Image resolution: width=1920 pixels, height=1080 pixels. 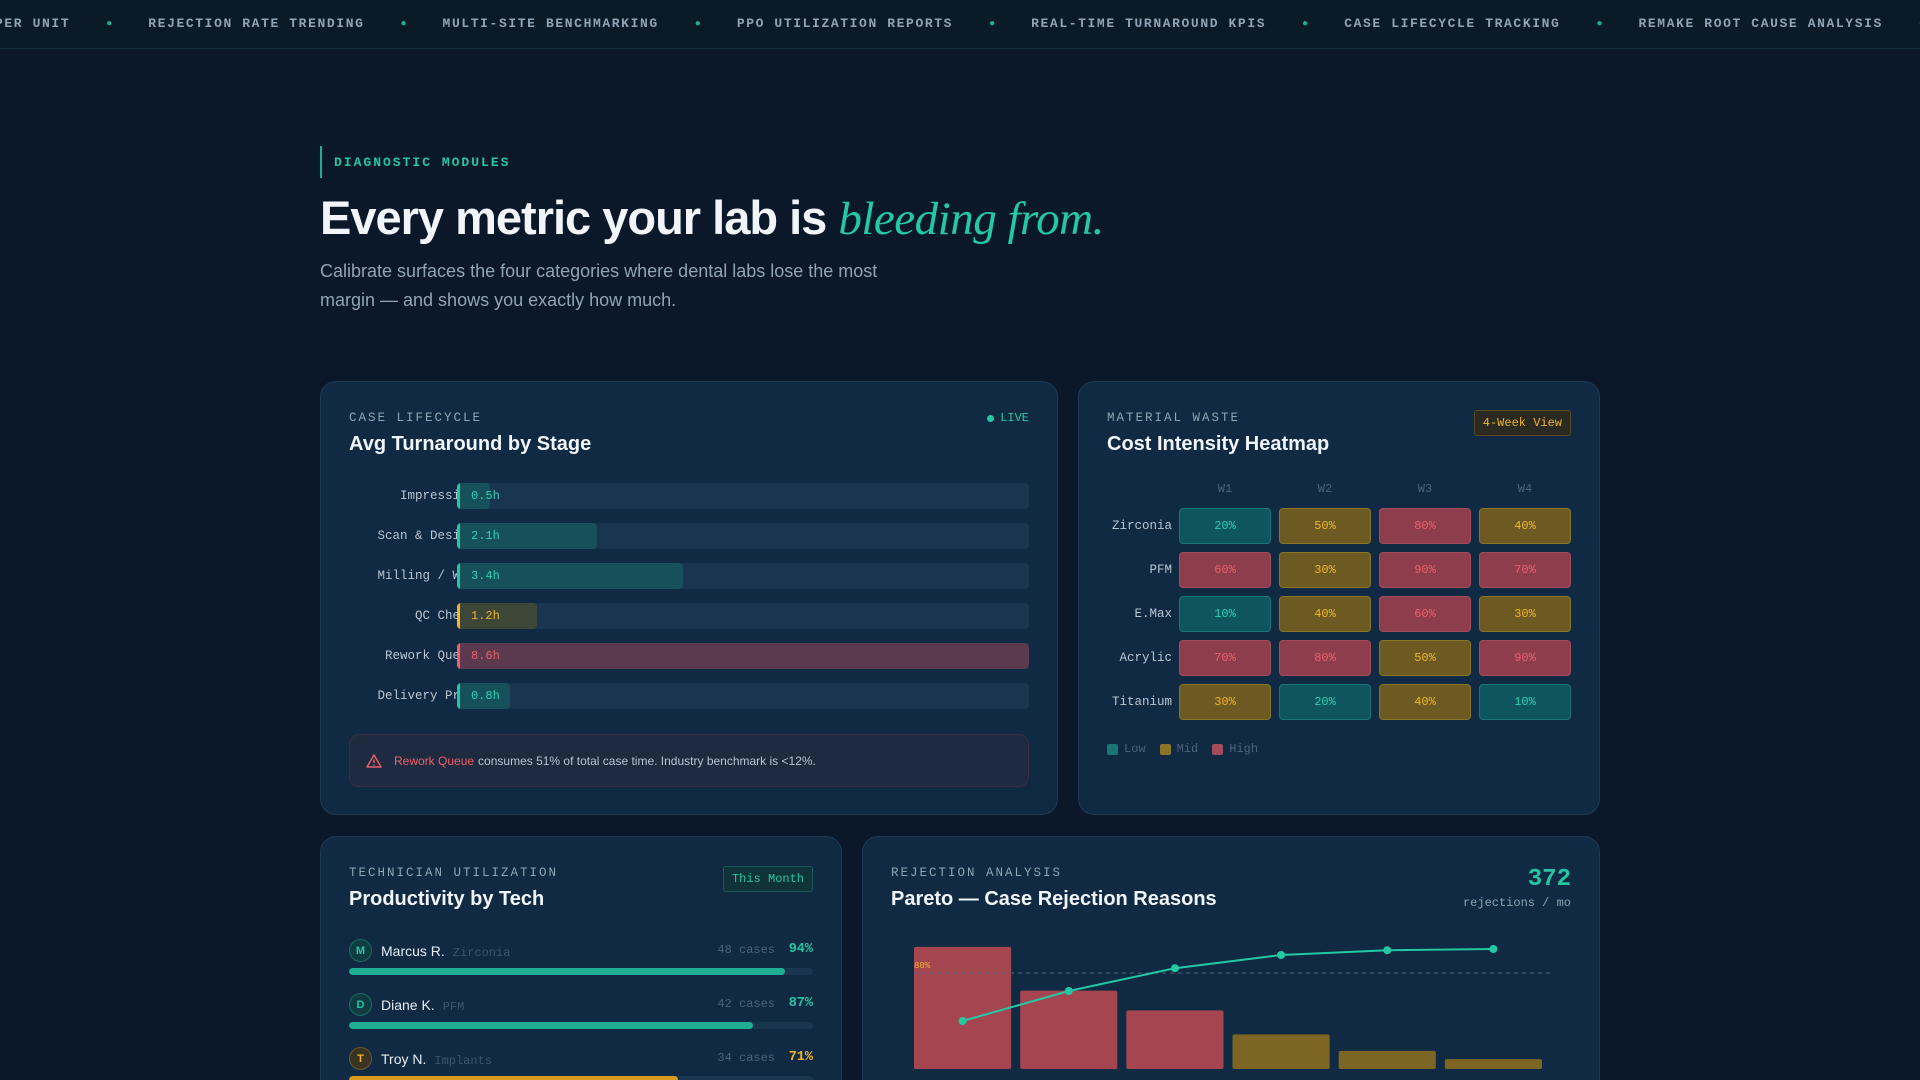 I want to click on material-label: E.Max, so click(x=1153, y=614).